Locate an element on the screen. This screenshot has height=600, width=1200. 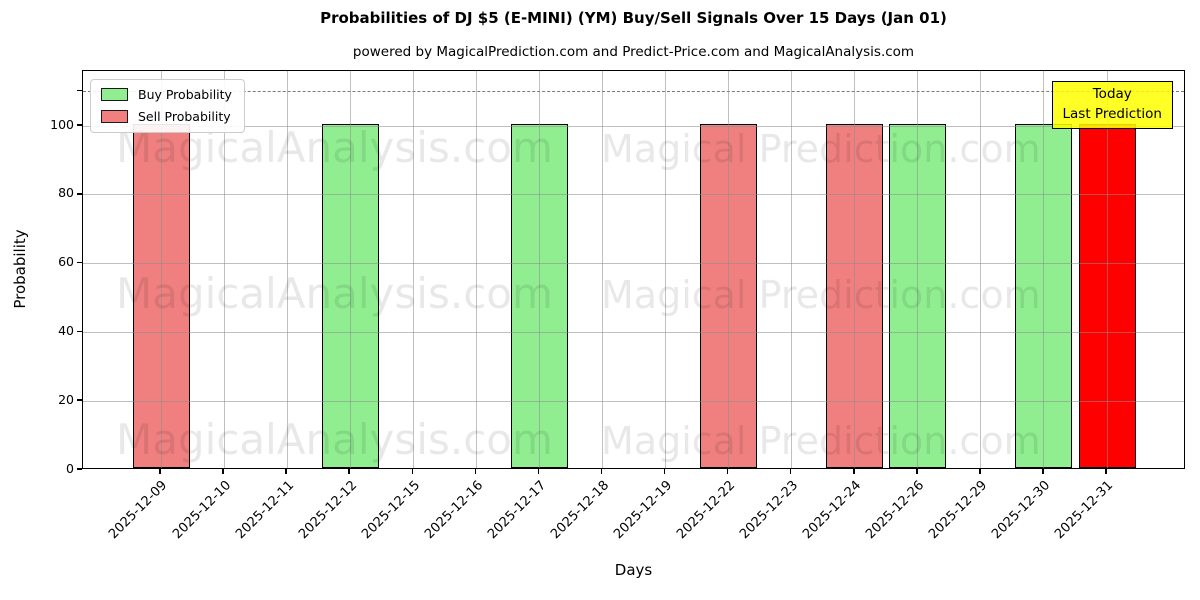
legend-label-buy: Buy Probability is located at coordinates (185, 94).